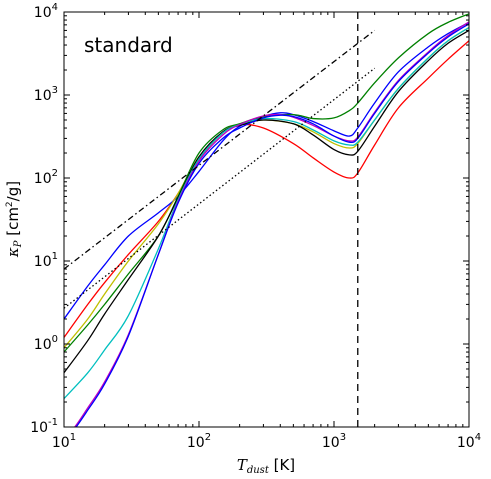 The width and height of the screenshot is (491, 479). I want to click on y-tick-label: 10³, so click(46, 94).